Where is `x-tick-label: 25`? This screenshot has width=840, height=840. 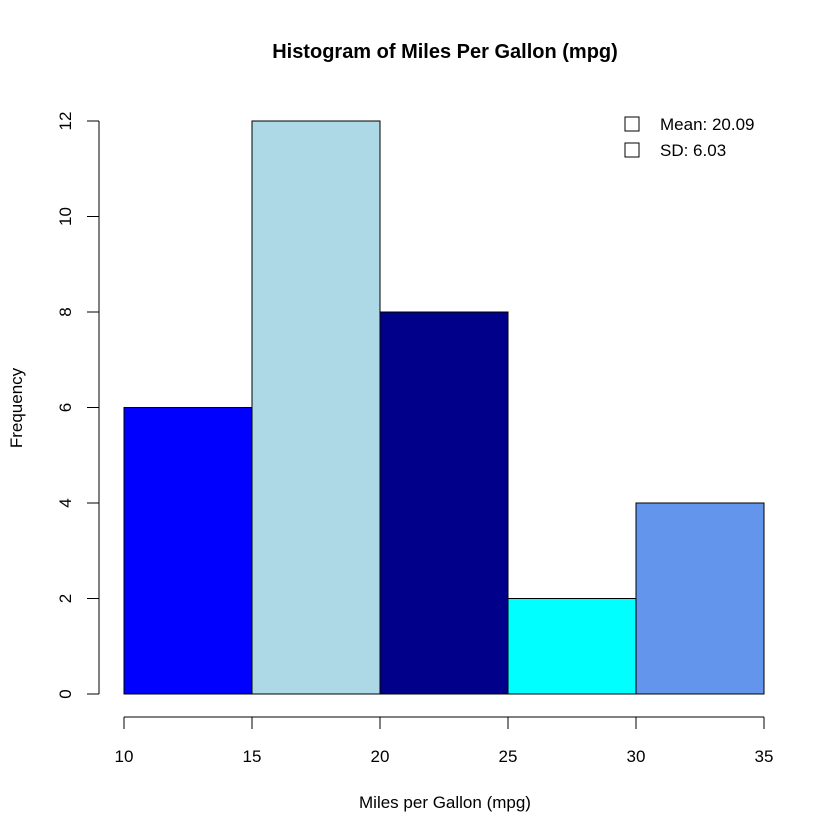
x-tick-label: 25 is located at coordinates (508, 756).